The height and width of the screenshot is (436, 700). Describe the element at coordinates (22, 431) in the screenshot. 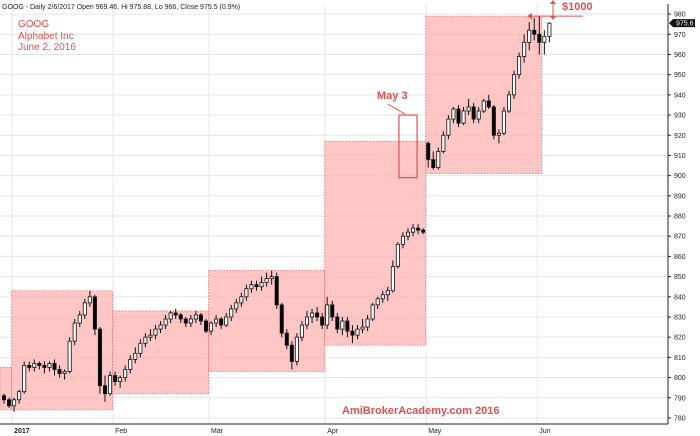

I see `x-tick-label: 2017` at that location.